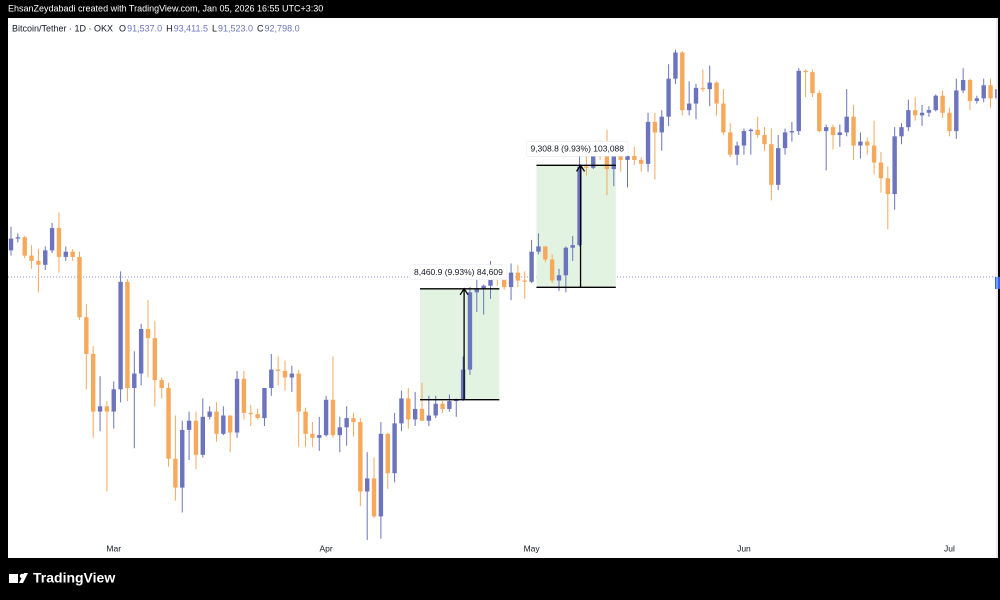 Image resolution: width=1000 pixels, height=600 pixels. What do you see at coordinates (214, 28) in the screenshot?
I see `ohlc-key: L` at bounding box center [214, 28].